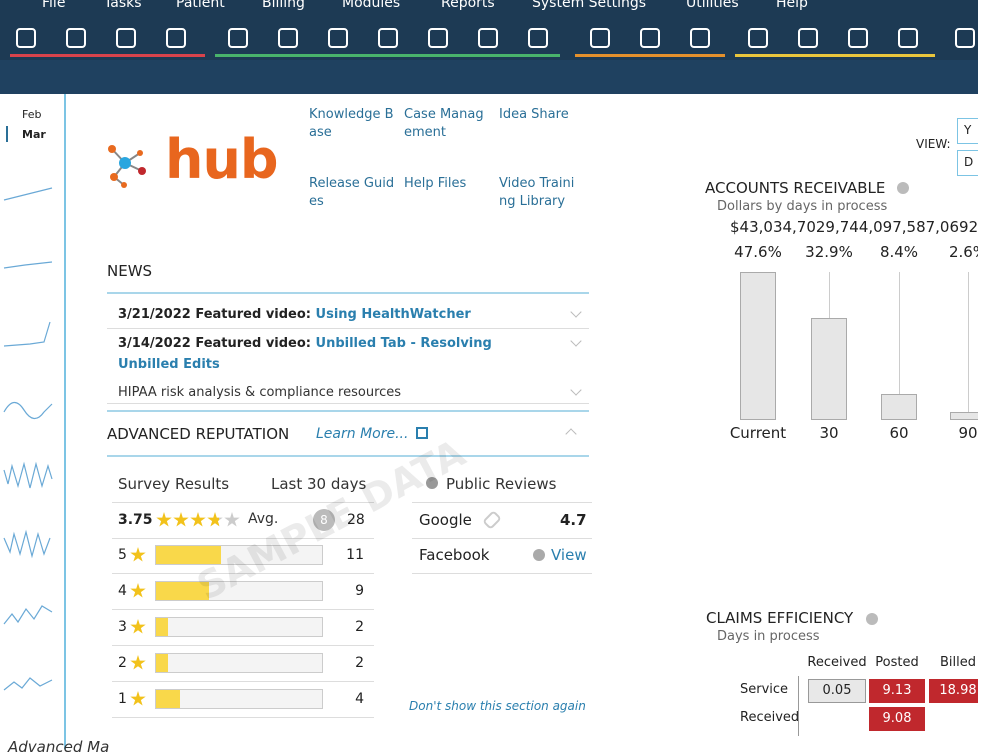 The image size is (1000, 756). Describe the element at coordinates (347, 663) in the screenshot. I see `rating-count: 2` at that location.